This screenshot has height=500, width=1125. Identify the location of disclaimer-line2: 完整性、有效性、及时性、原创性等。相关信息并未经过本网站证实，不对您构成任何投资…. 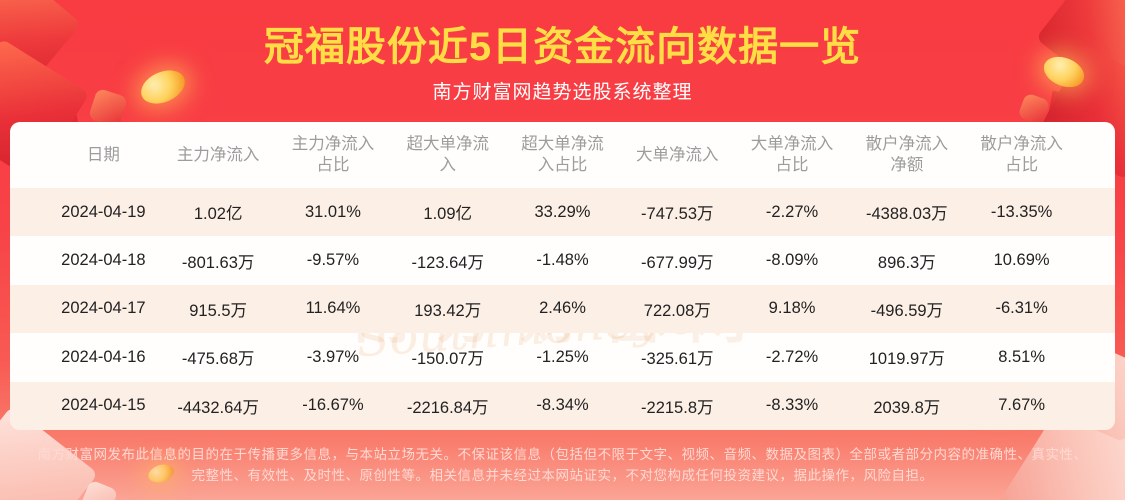
(562, 475).